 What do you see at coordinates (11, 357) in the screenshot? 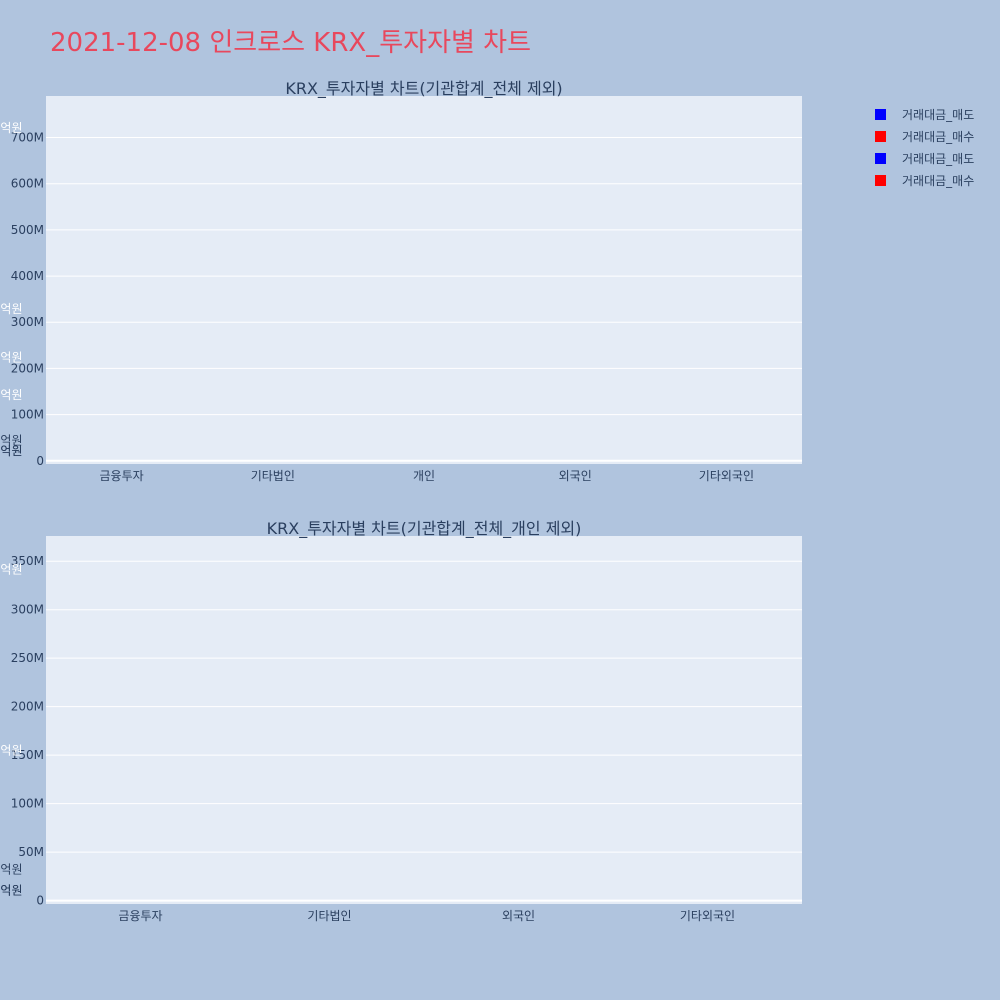
I see `data-label: 2.5 억원` at bounding box center [11, 357].